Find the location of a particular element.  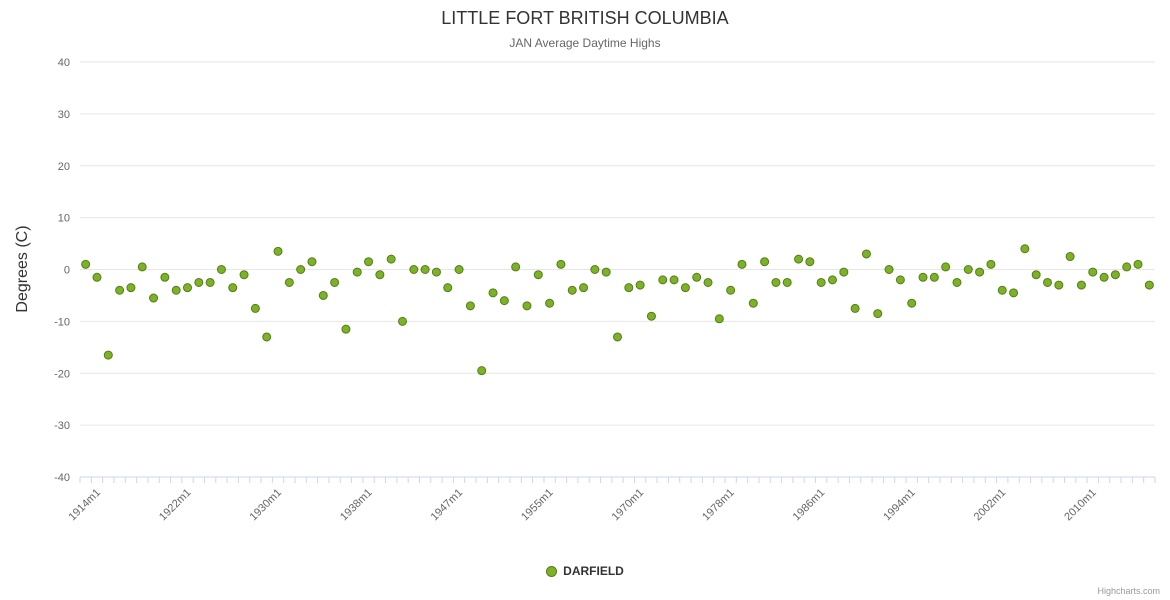

x-tick-label: 1994m1 is located at coordinates (899, 505).